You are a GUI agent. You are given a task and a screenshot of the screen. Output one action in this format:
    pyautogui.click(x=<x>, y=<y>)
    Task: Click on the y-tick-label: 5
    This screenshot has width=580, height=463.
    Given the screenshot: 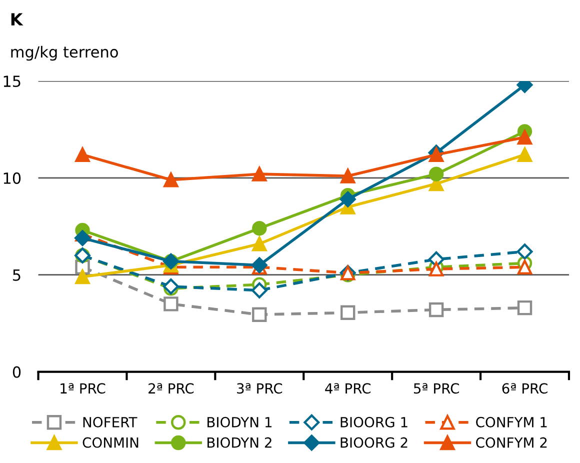 What is the action you would take?
    pyautogui.click(x=16, y=275)
    